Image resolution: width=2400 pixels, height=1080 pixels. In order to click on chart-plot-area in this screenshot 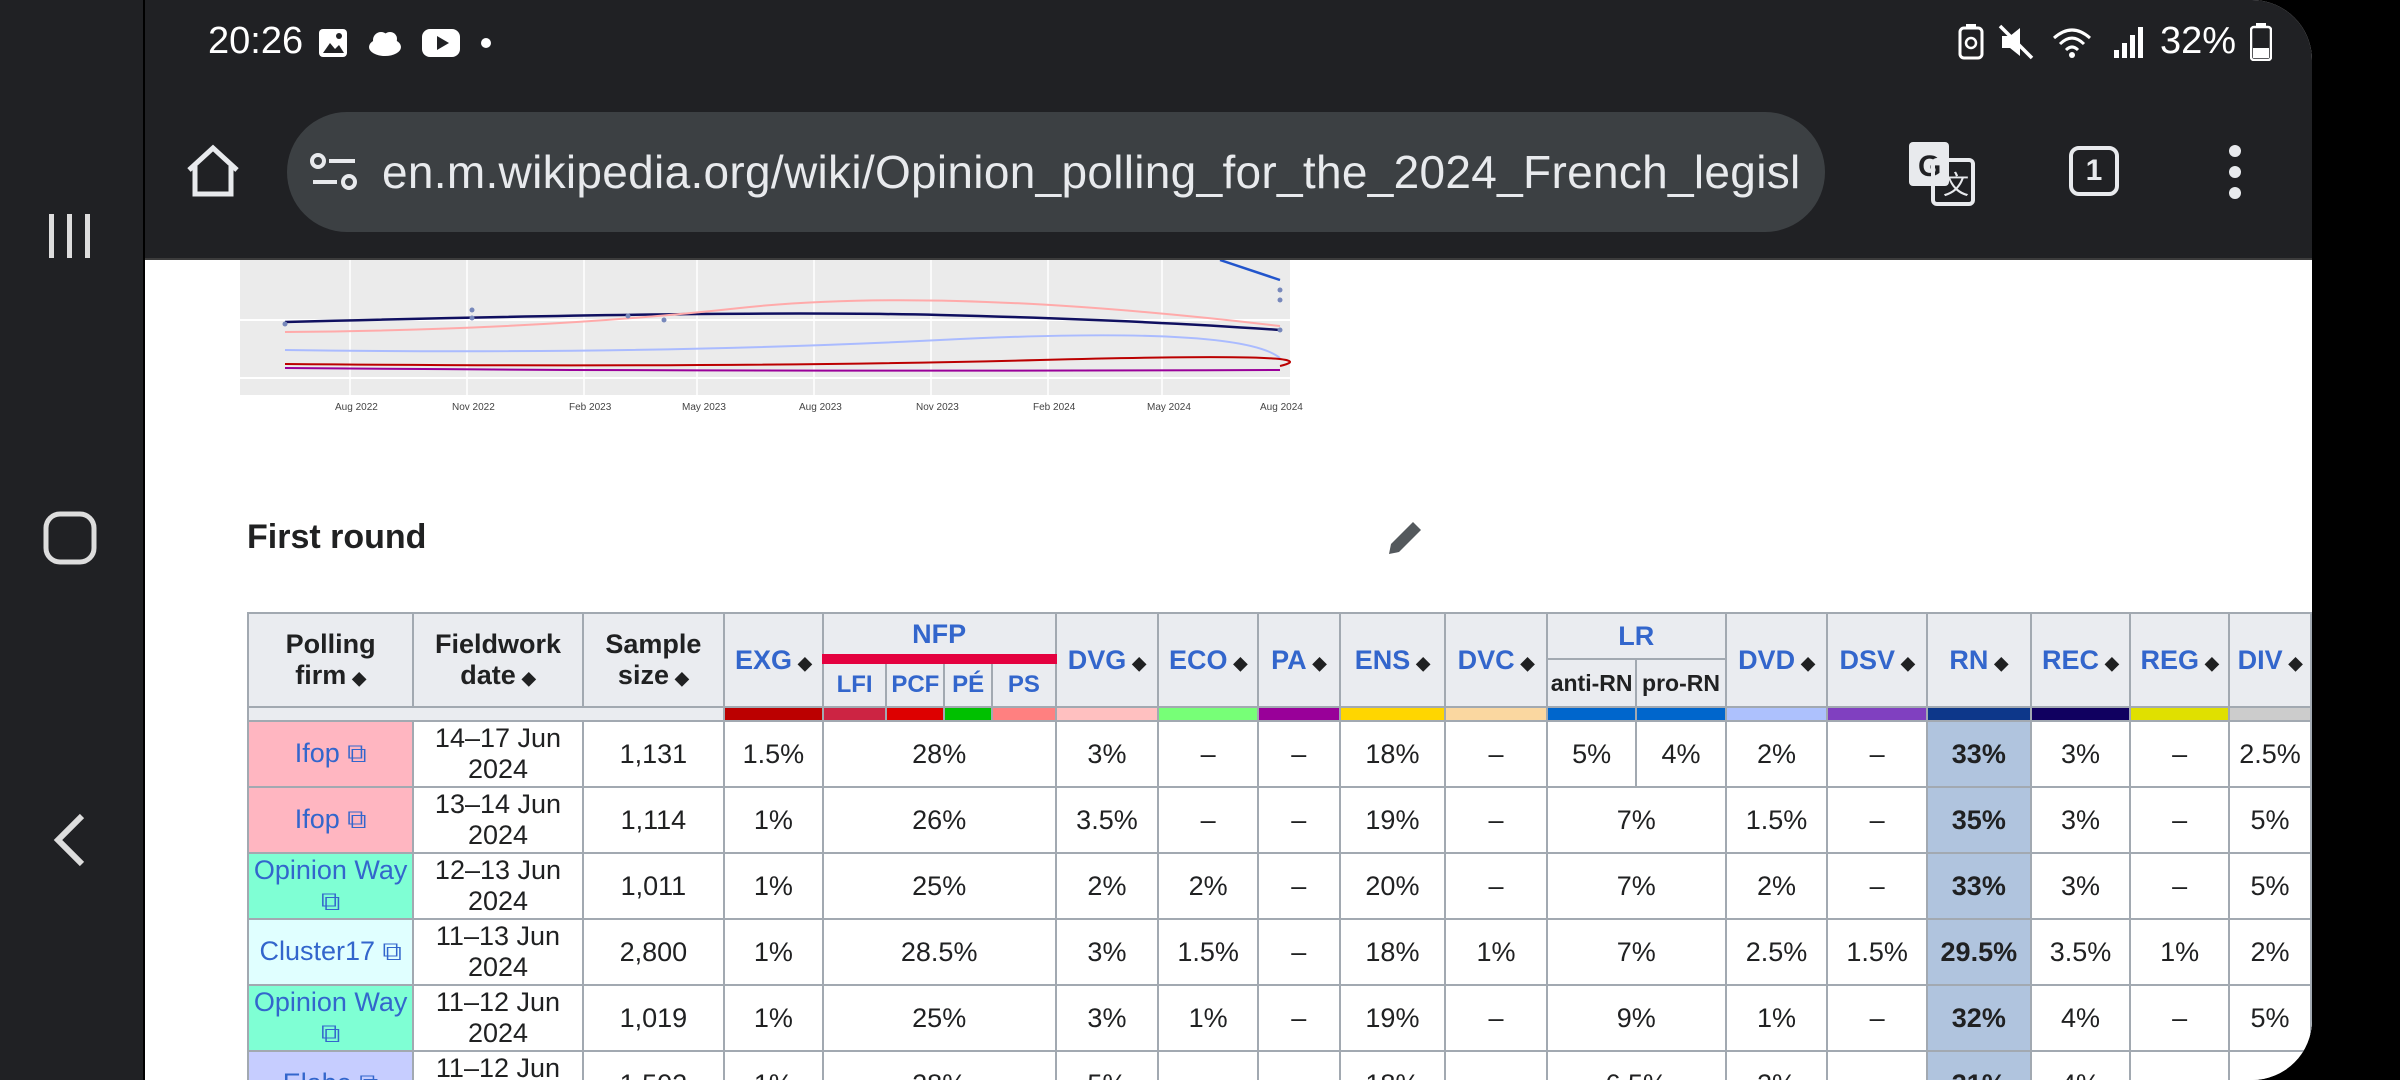, I will do `click(765, 327)`.